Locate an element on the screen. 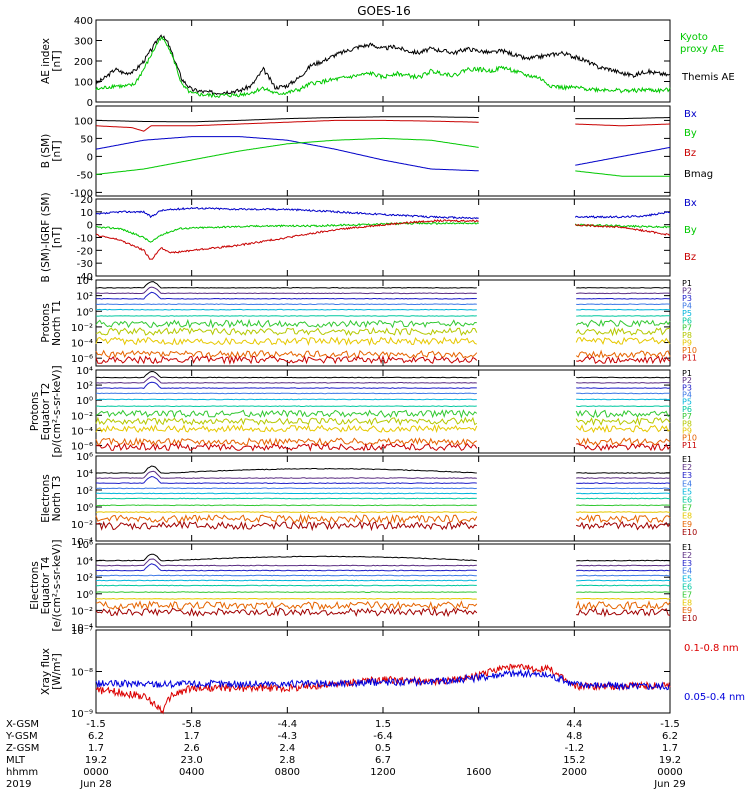  y-tick-label: 0 is located at coordinates (90, 226).